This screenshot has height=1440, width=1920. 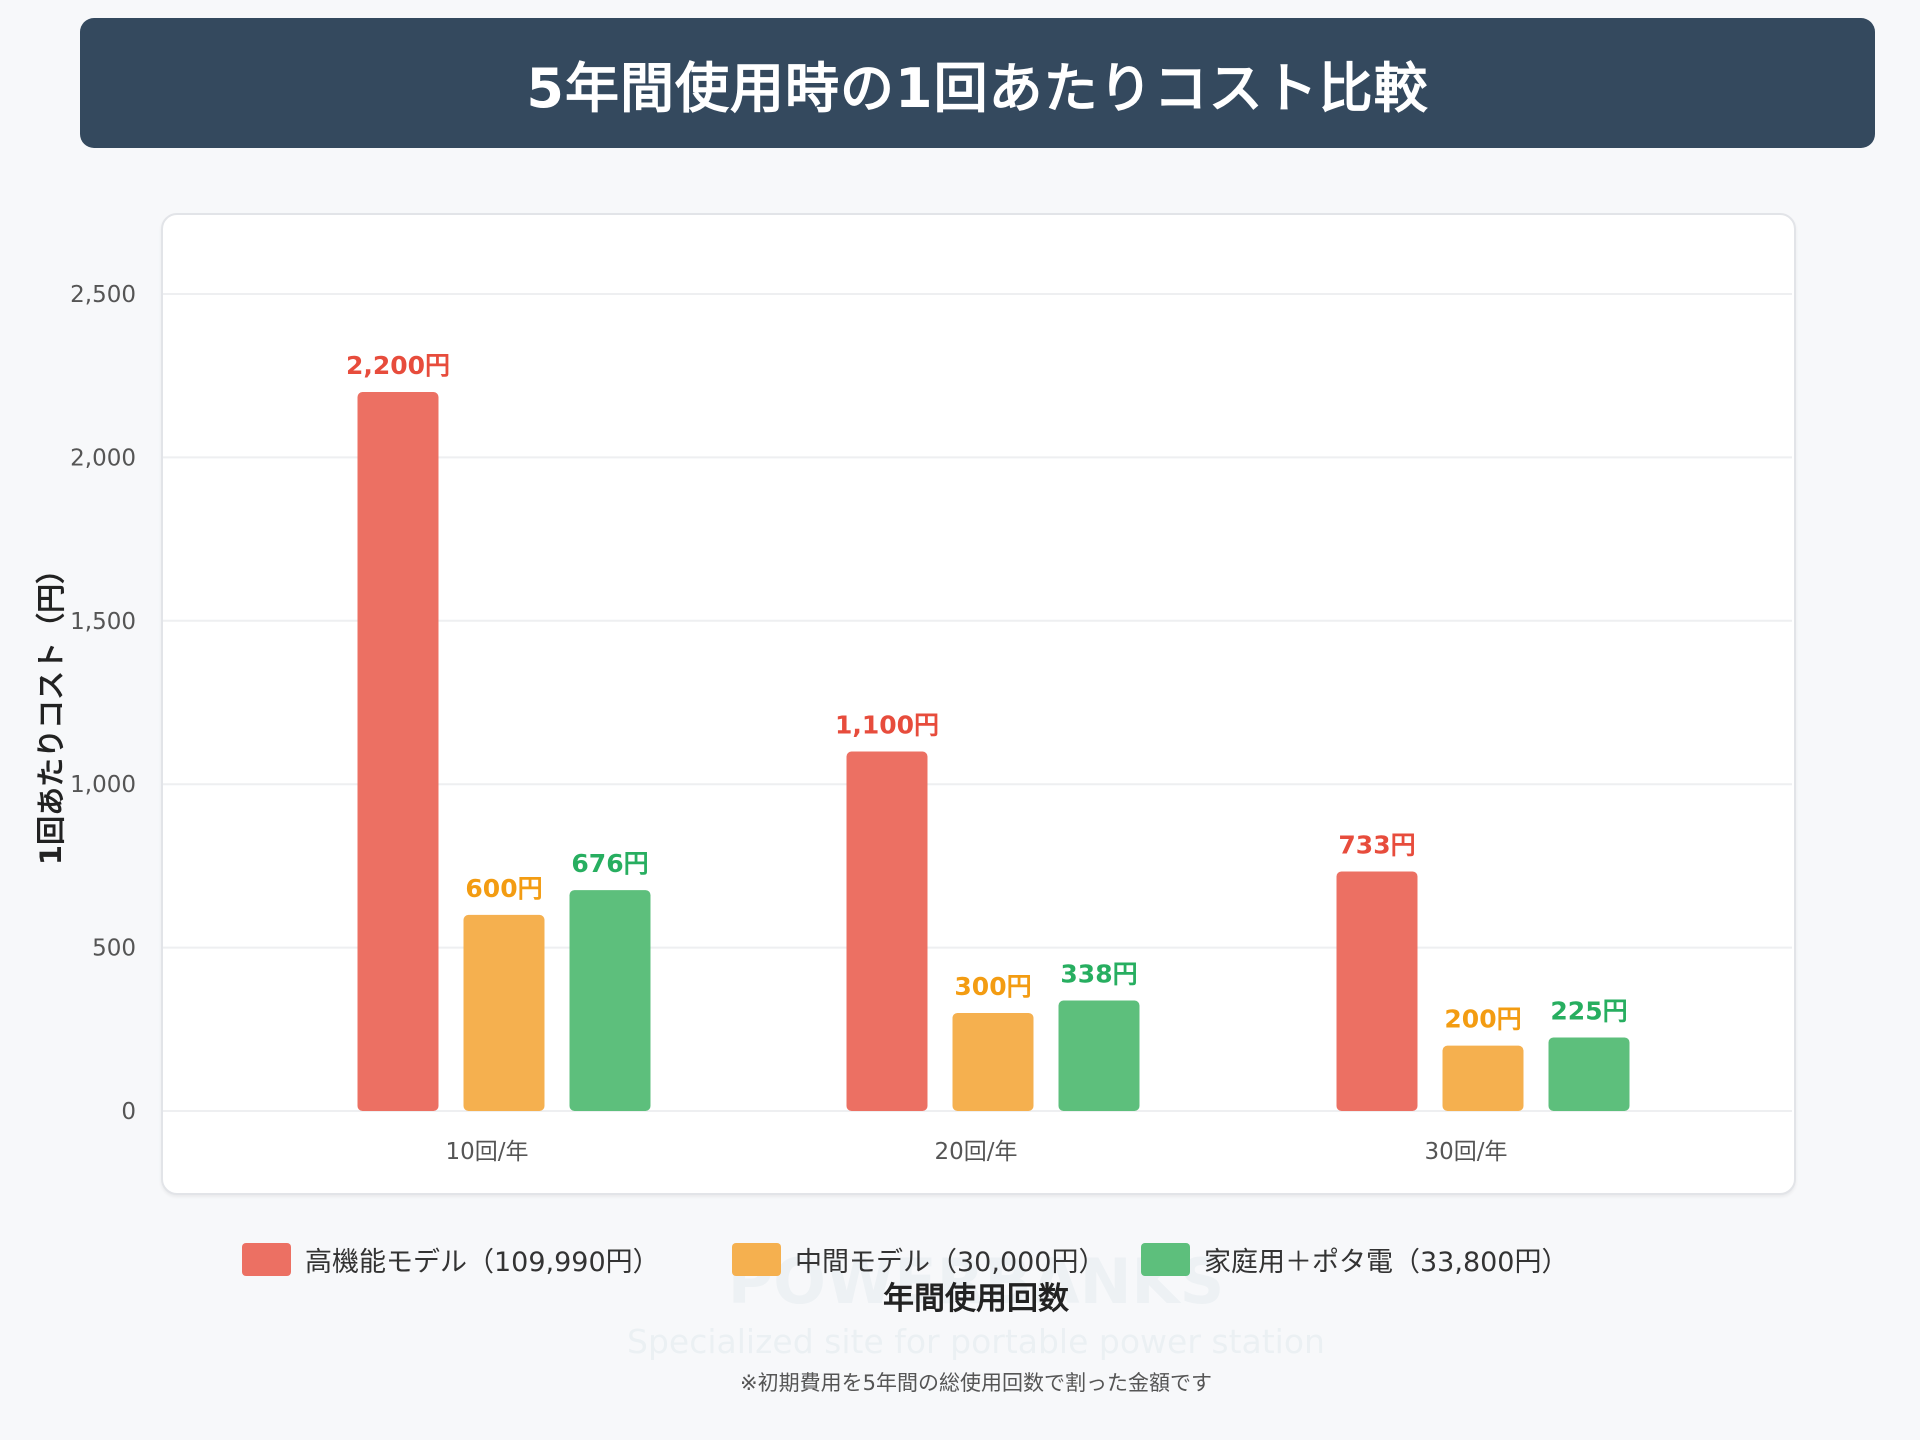 I want to click on y-tick-label: 2,000, so click(x=103, y=458).